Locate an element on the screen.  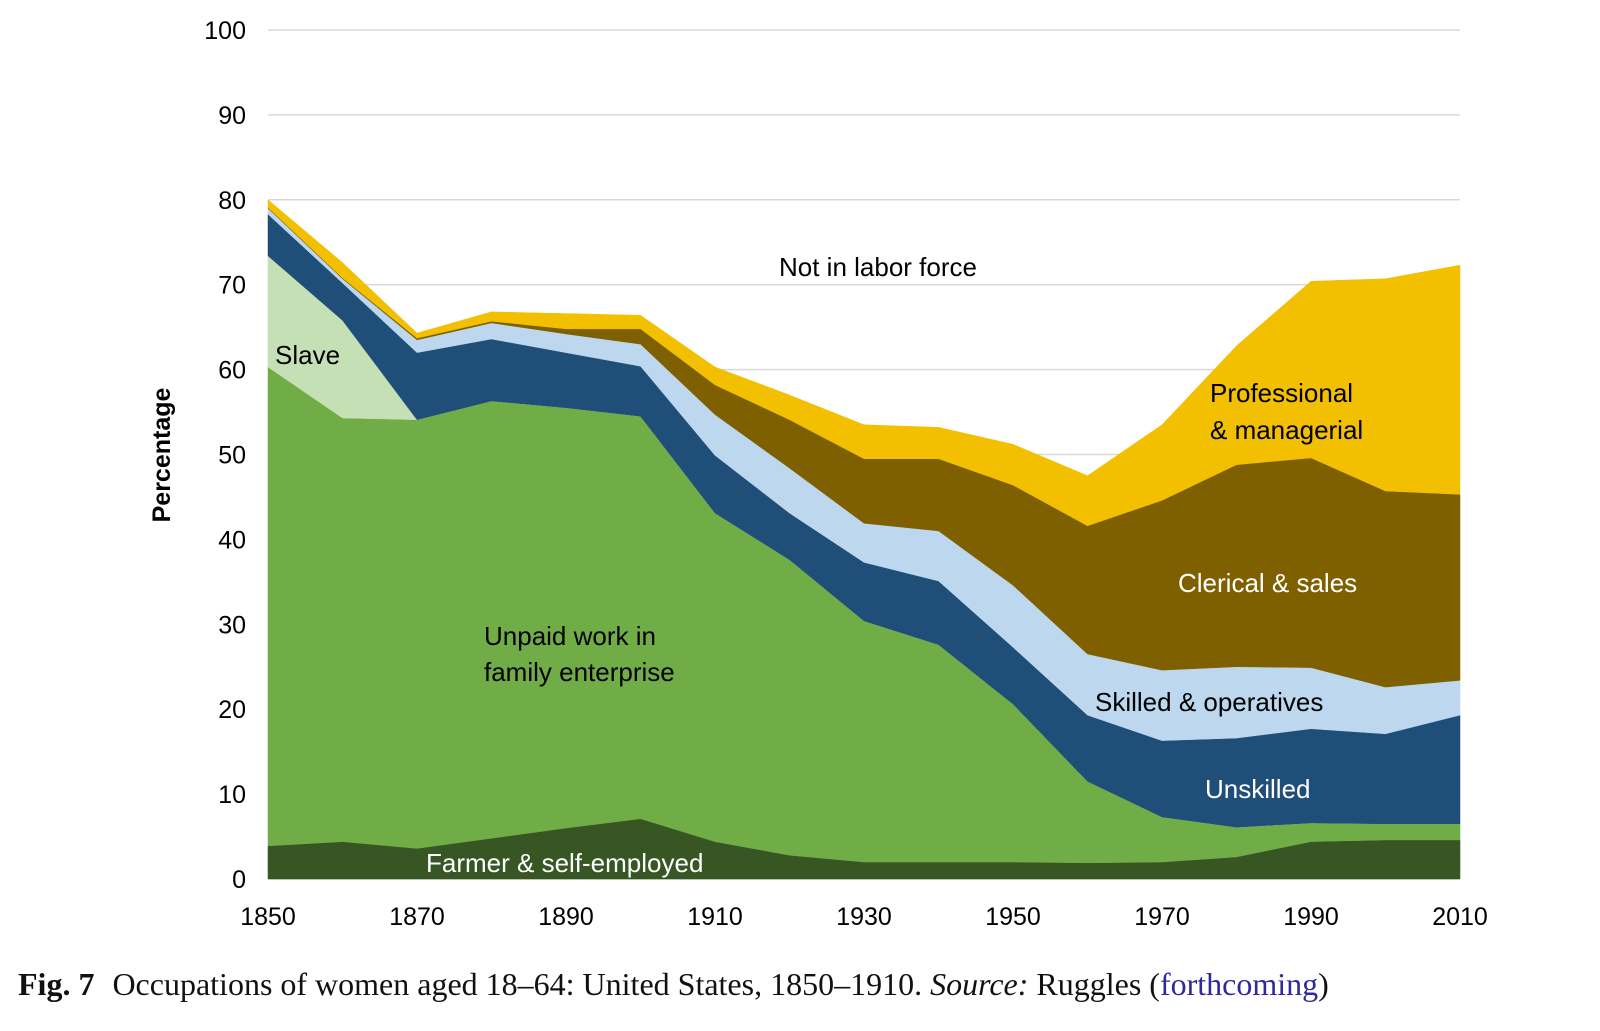
x-tick-label: 1990 is located at coordinates (1311, 917).